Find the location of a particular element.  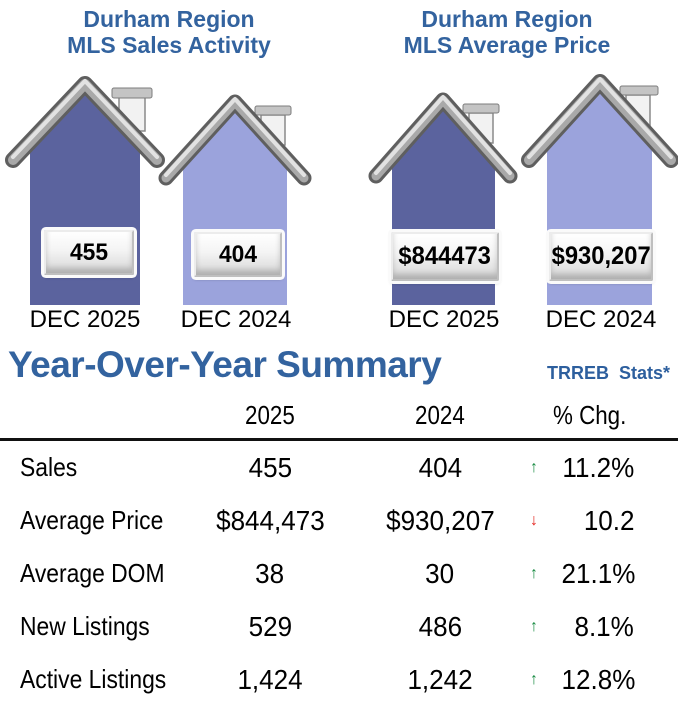

table-row: Active Listings 1,424 1,242 ↑ 12.8% is located at coordinates (339, 679).